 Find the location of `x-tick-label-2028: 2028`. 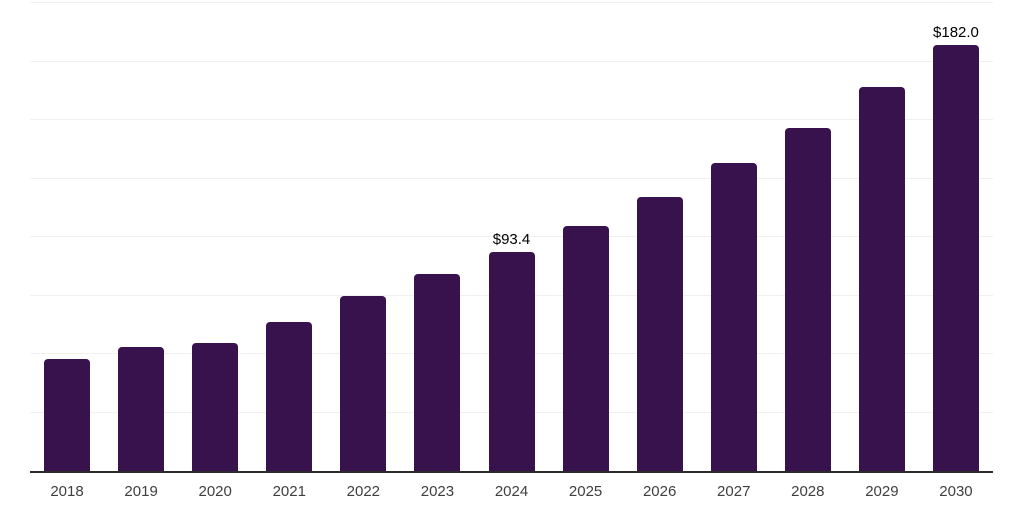

x-tick-label-2028: 2028 is located at coordinates (808, 491).